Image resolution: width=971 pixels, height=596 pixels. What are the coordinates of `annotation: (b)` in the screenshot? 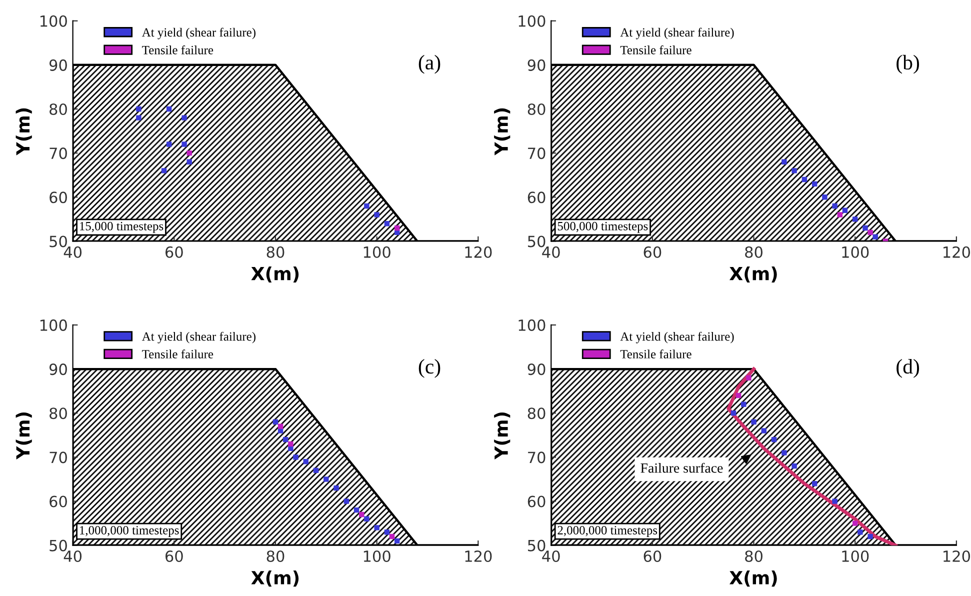 It's located at (908, 64).